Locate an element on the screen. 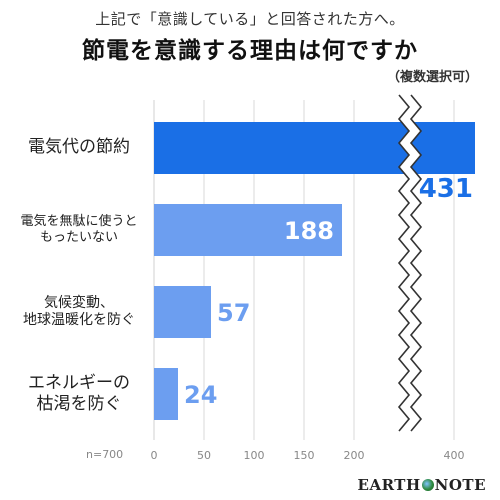 Image resolution: width=500 pixels, height=500 pixels. earth-note-logo: EARTH NOTE is located at coordinates (422, 485).